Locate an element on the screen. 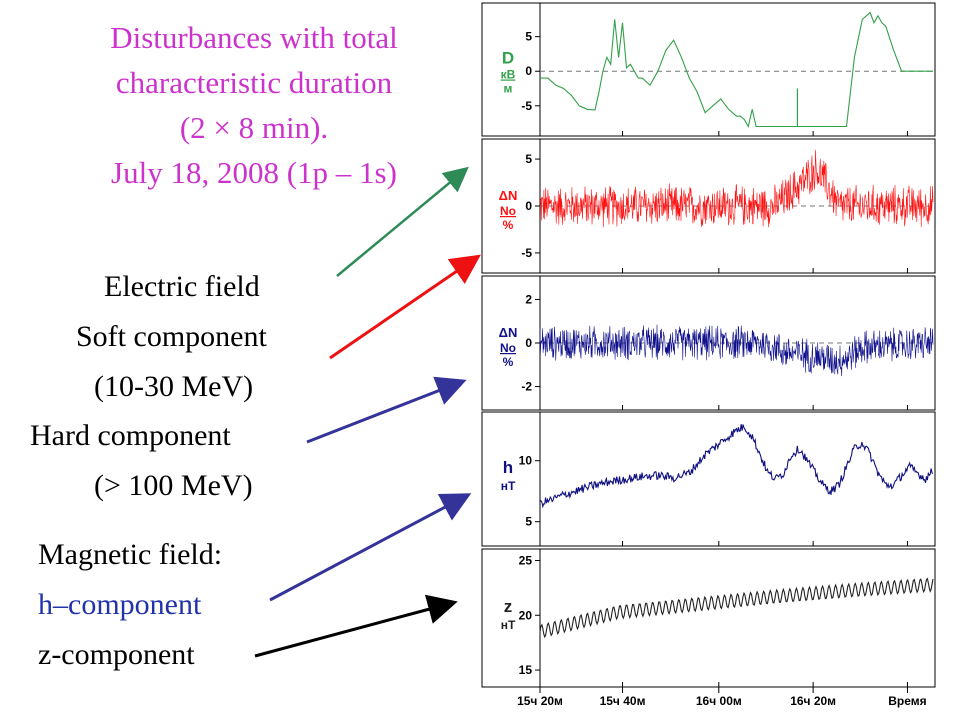  x-tick-label: 16ч 20м is located at coordinates (813, 701).